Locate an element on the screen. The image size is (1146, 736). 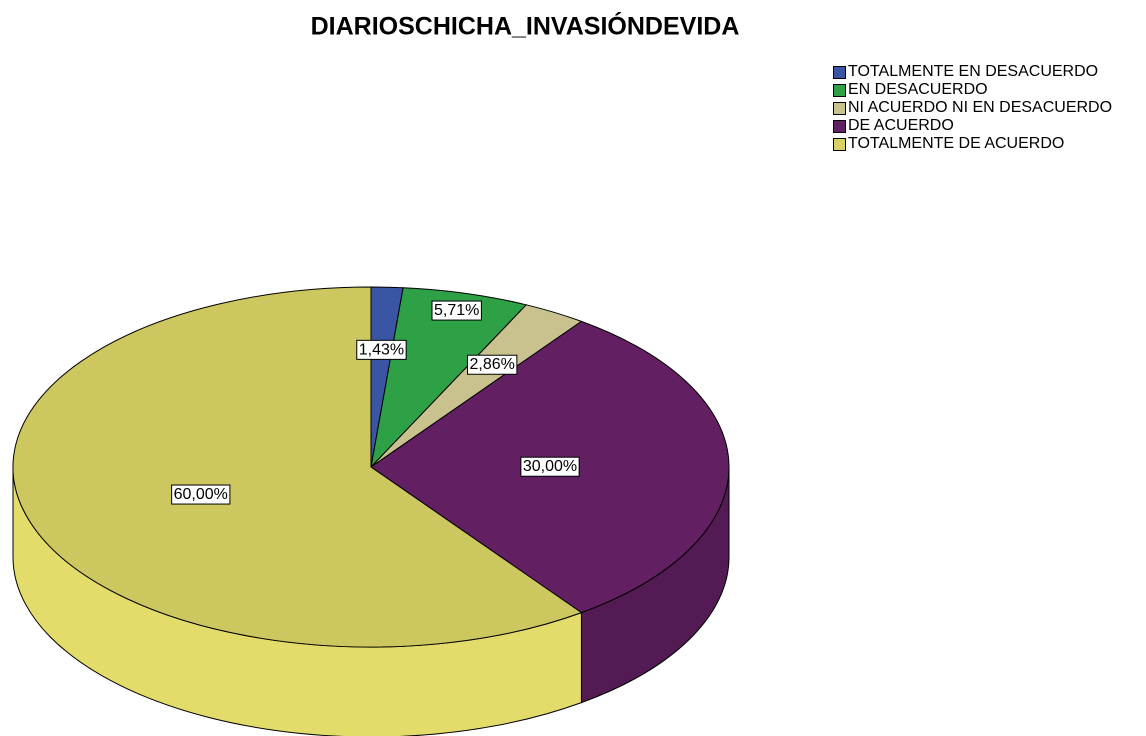
legend-label: TOTALMENTE DE ACUERDO is located at coordinates (956, 143).